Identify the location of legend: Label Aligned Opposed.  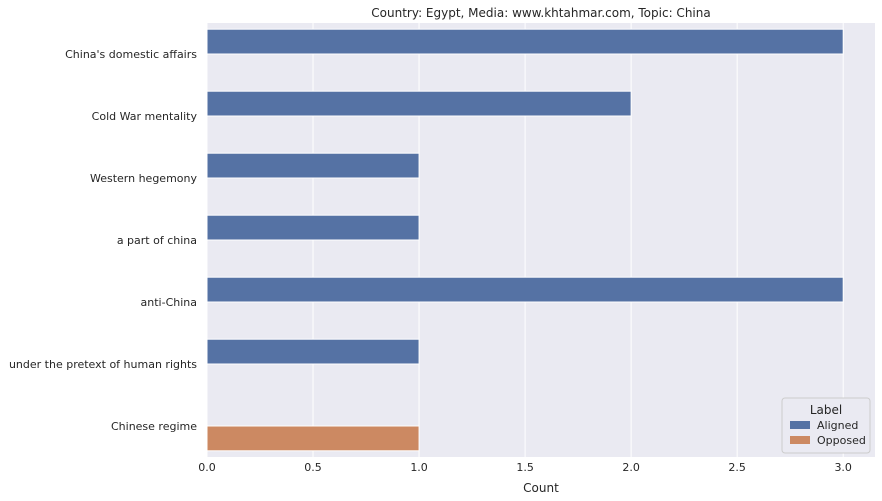
(826, 425).